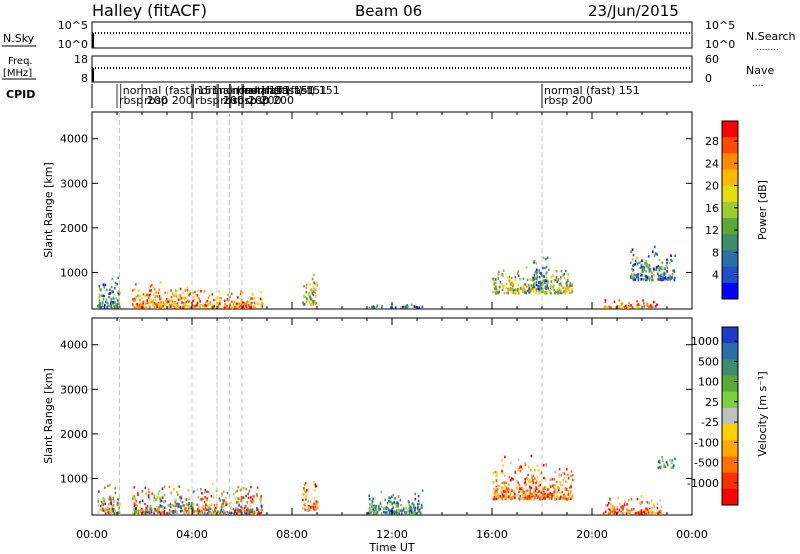 The width and height of the screenshot is (800, 554). I want to click on colorbar-tick-label: -100, so click(706, 442).